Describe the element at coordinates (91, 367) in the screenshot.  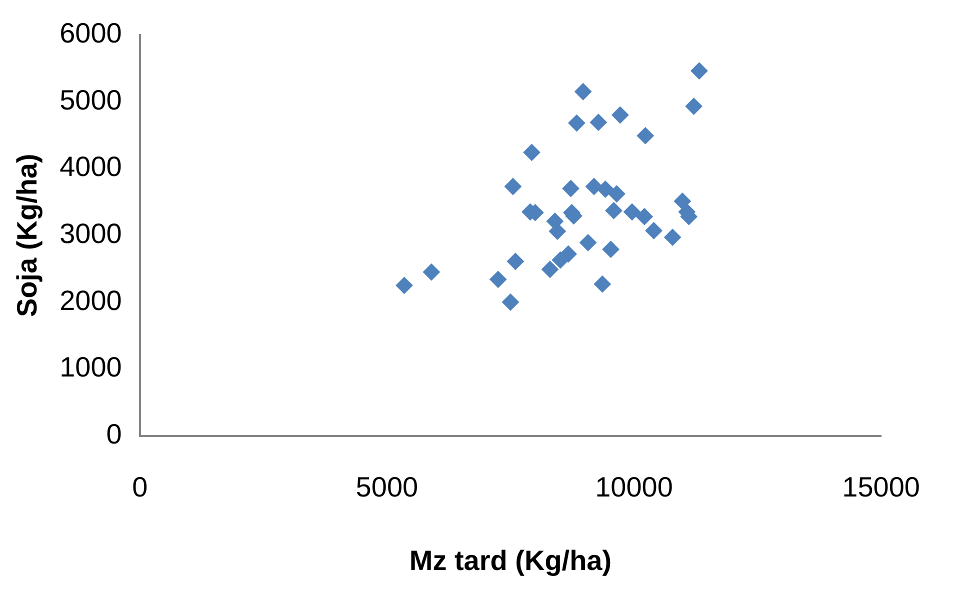
I see `y-tick-label: 1000` at that location.